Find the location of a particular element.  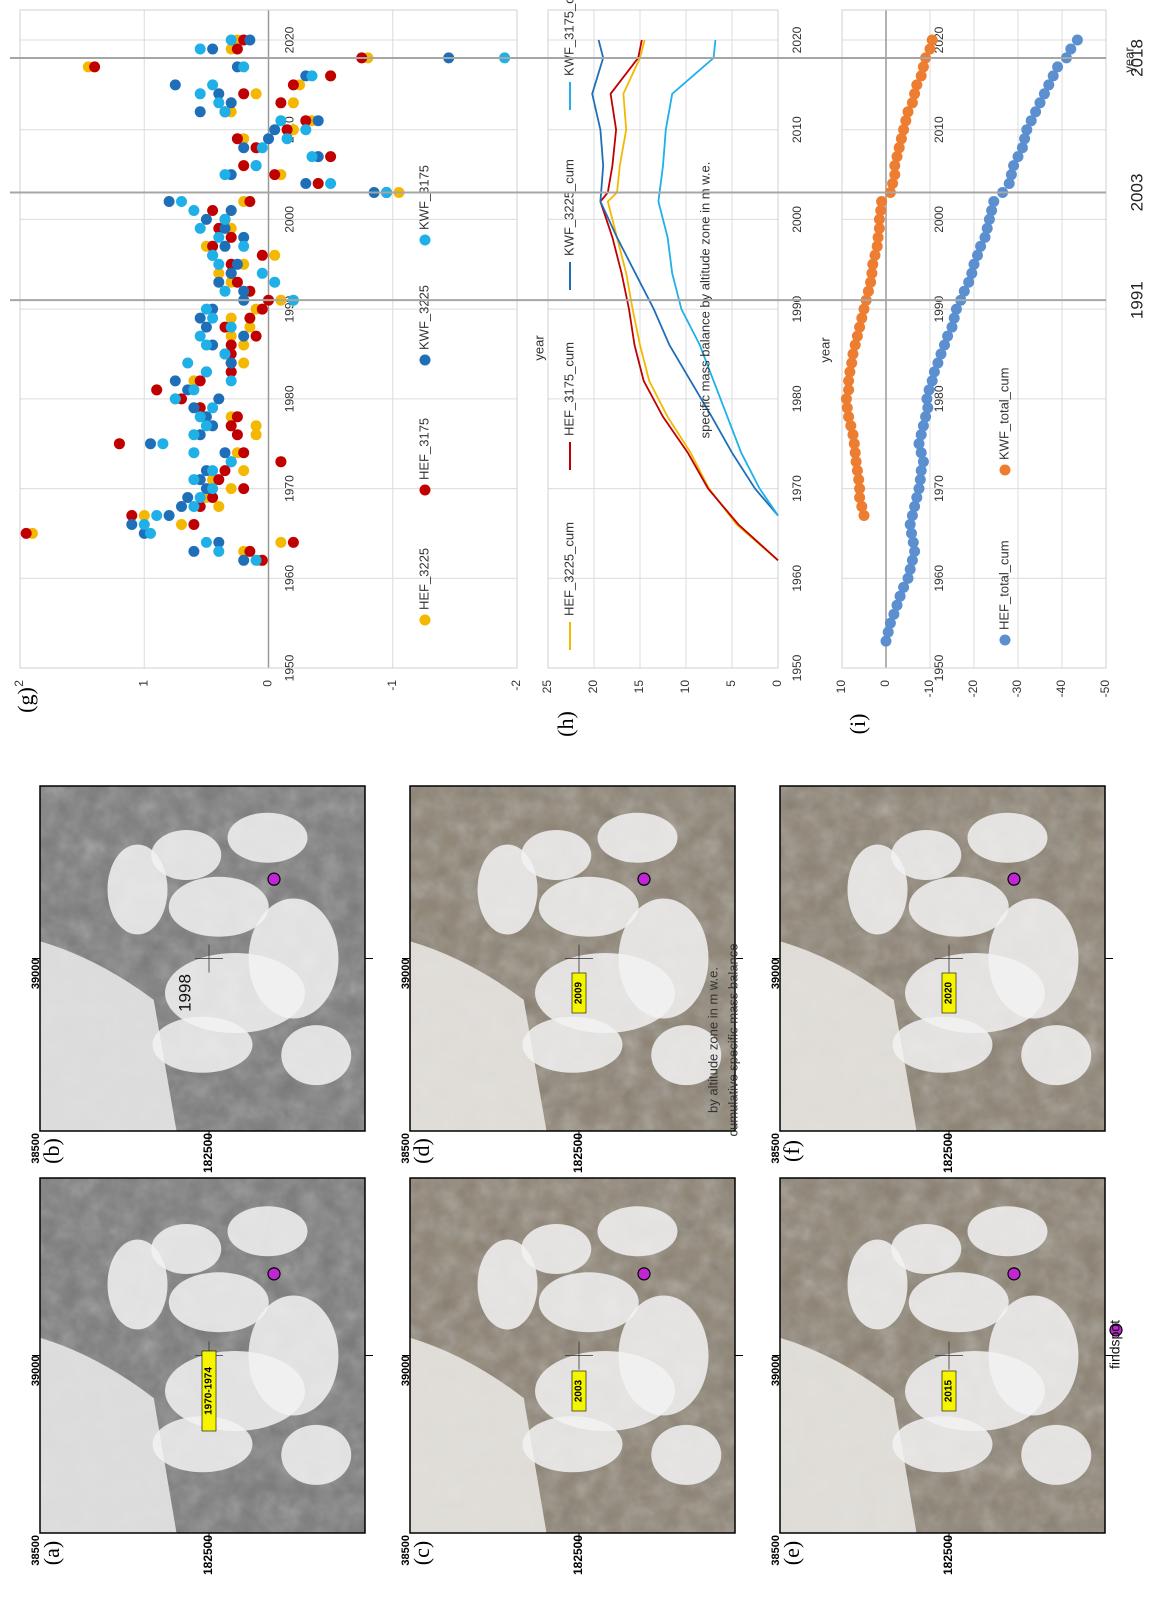

coord-label: 39000 is located at coordinates (776, 1371).